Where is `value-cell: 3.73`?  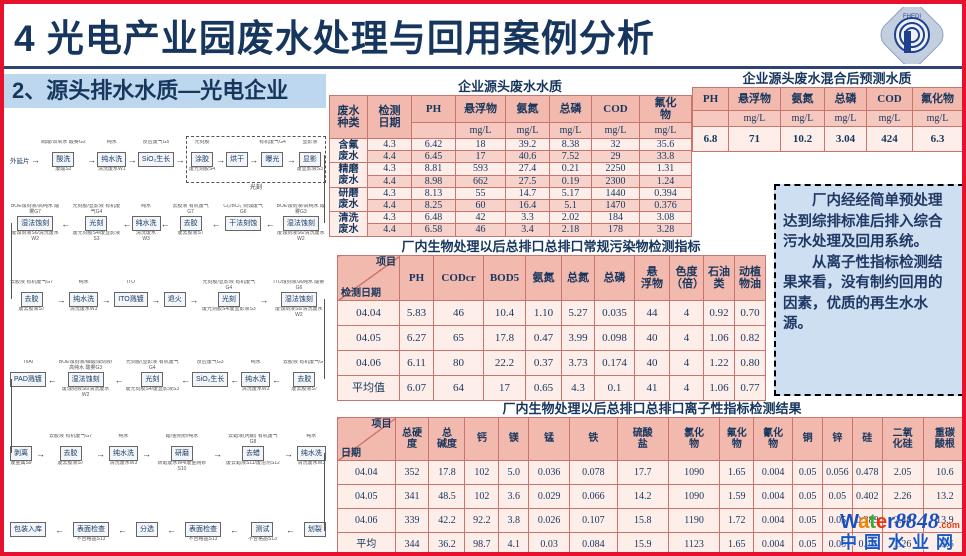
value-cell: 3.73 is located at coordinates (578, 363).